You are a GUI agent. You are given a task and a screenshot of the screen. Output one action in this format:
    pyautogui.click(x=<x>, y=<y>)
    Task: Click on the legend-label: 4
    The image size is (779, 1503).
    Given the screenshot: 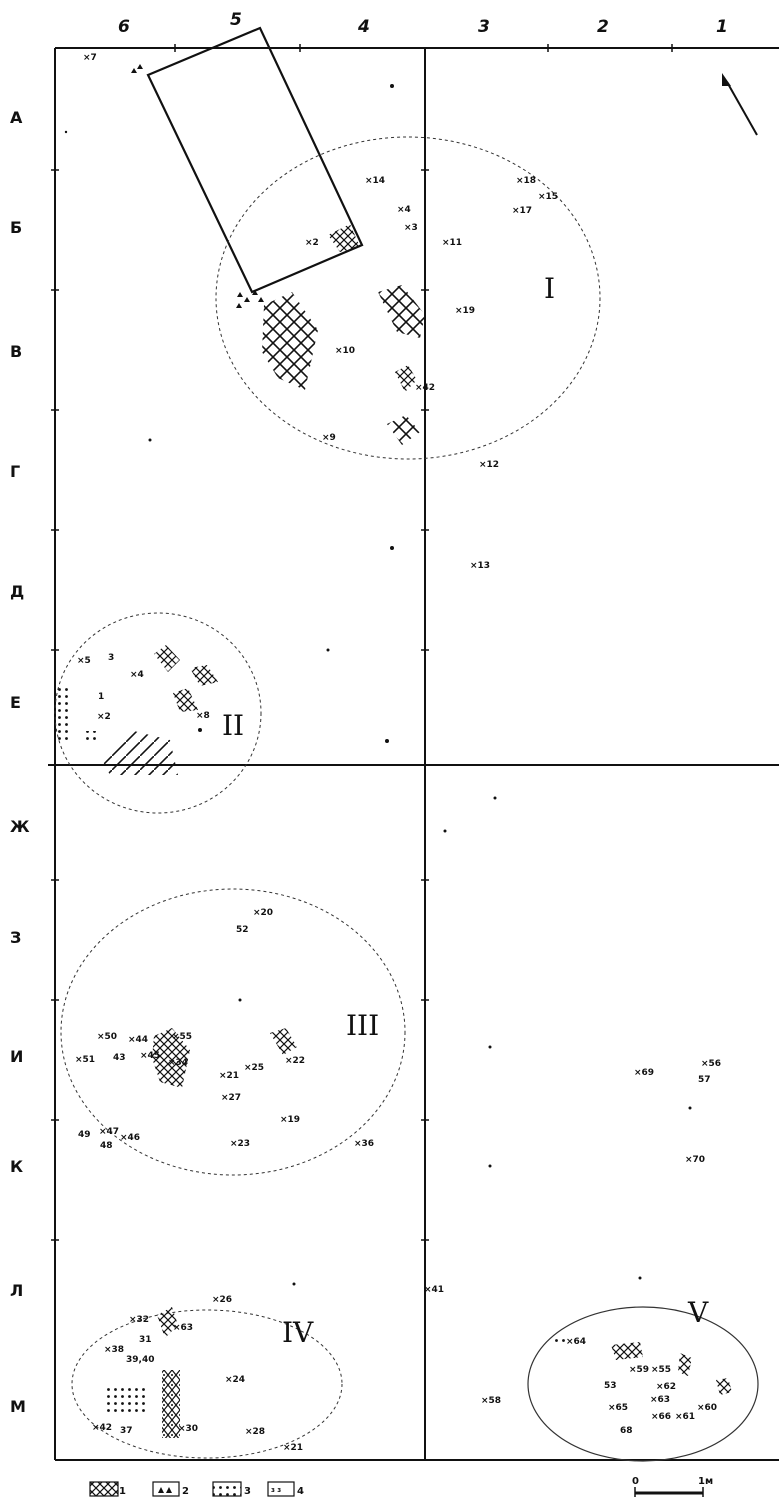 What is the action you would take?
    pyautogui.click(x=300, y=1491)
    